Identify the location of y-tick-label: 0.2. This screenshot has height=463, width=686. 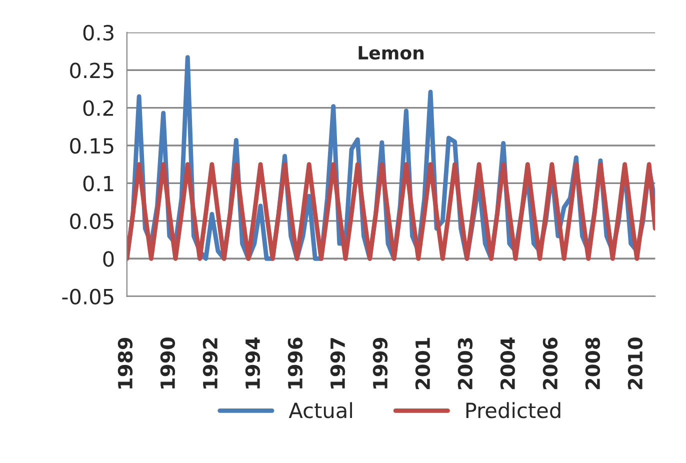
(98, 108).